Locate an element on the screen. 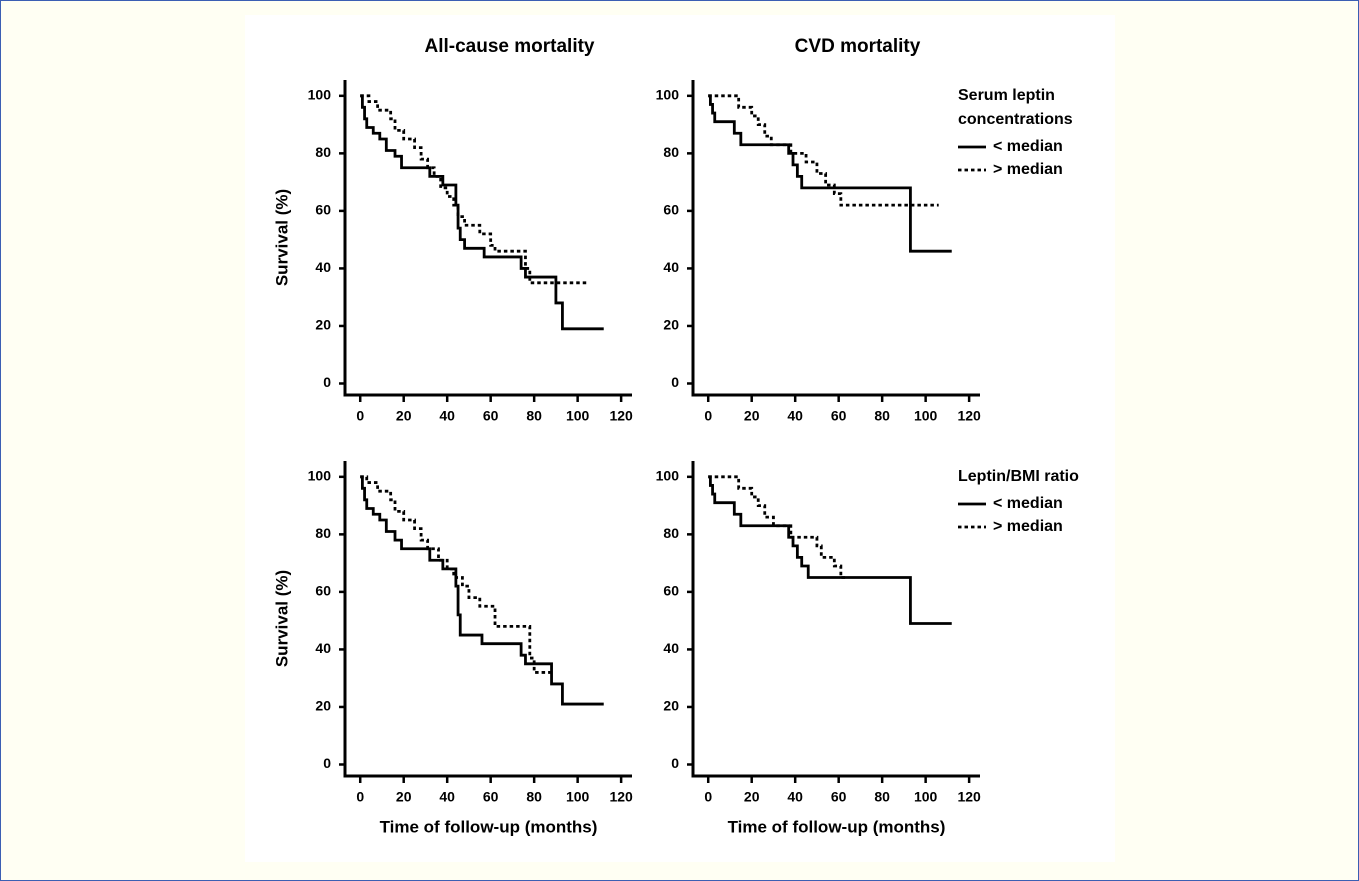 Image resolution: width=1359 pixels, height=881 pixels. legend-title: Leptin/BMI ratio is located at coordinates (1018, 476).